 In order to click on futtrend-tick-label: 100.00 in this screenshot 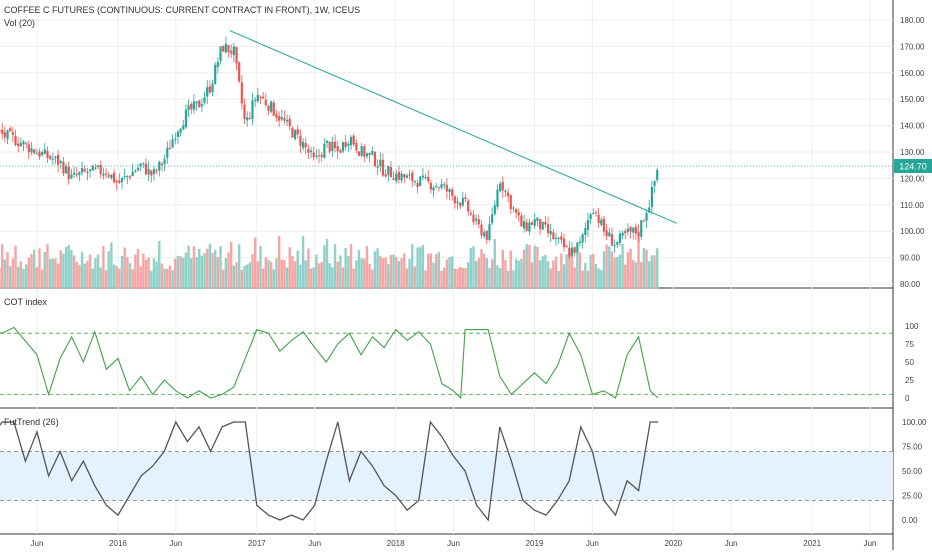, I will do `click(914, 422)`.